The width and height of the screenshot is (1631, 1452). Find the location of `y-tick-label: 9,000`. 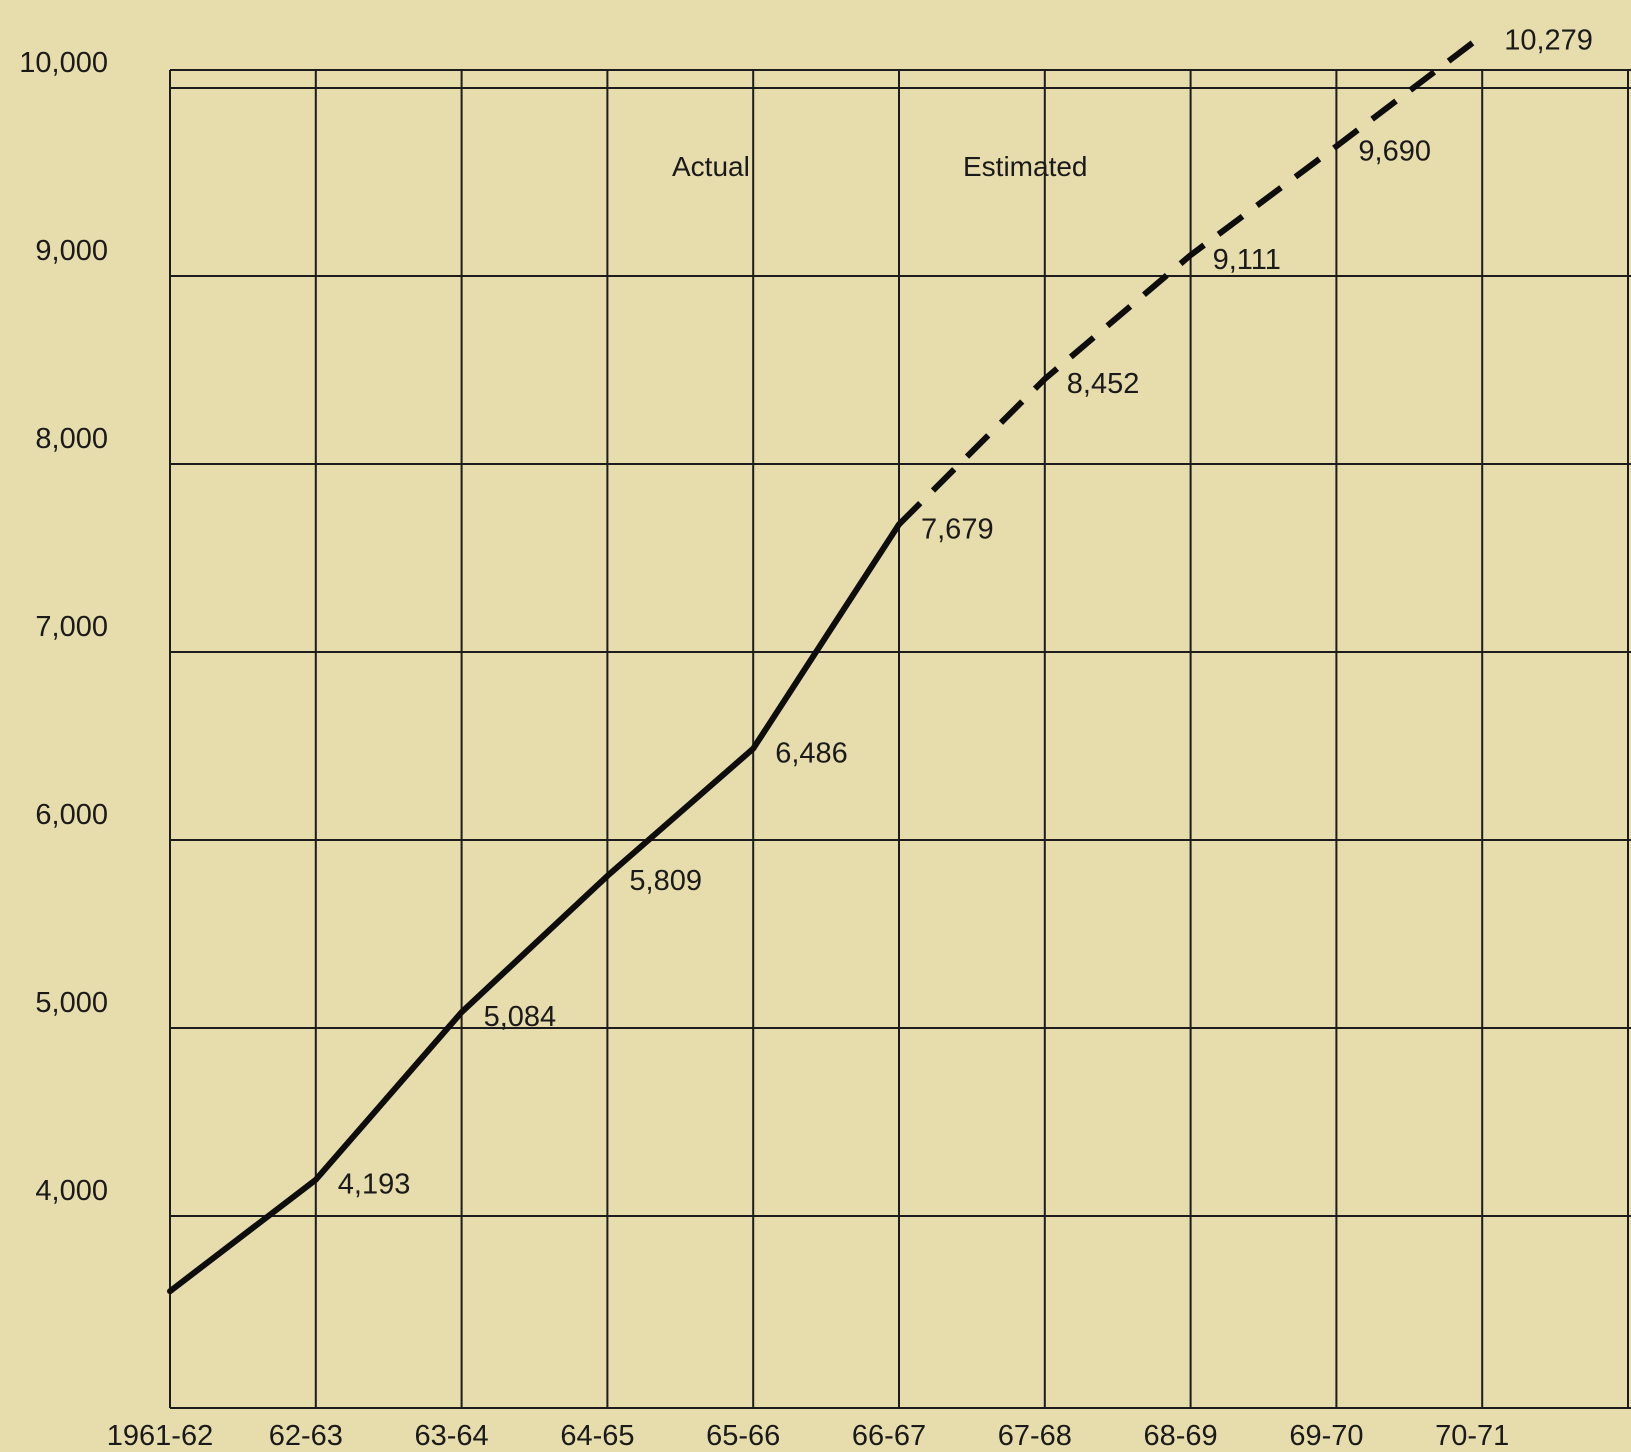

y-tick-label: 9,000 is located at coordinates (71, 251).